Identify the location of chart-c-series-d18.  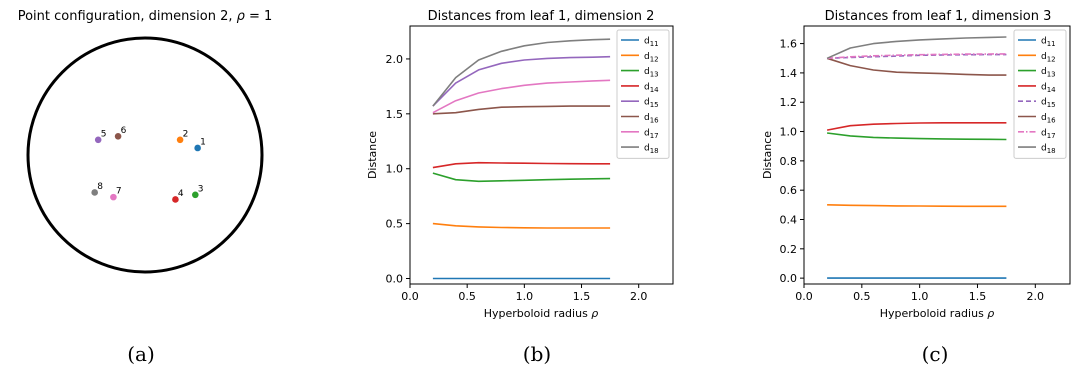
(916, 48).